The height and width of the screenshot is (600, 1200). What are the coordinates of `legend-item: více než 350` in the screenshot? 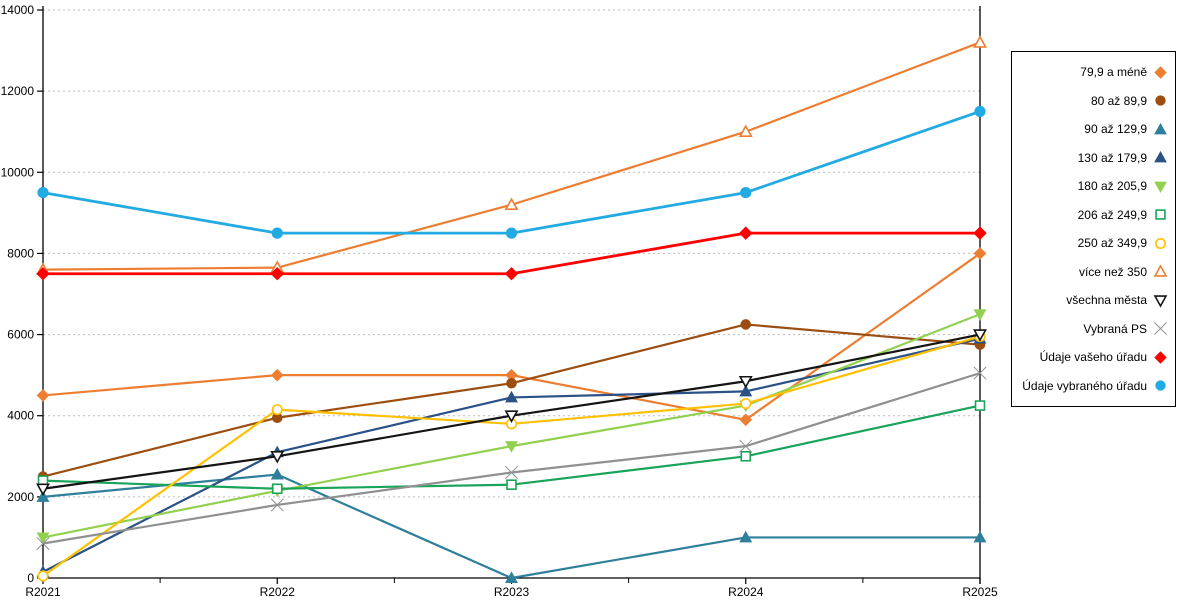 It's located at (1093, 271).